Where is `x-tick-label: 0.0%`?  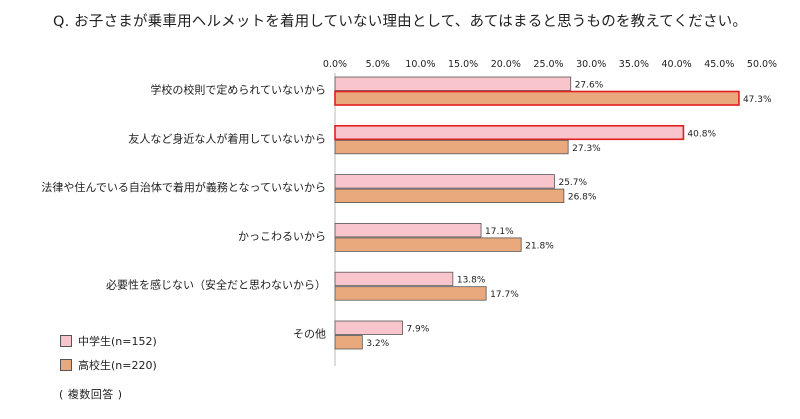 x-tick-label: 0.0% is located at coordinates (335, 64).